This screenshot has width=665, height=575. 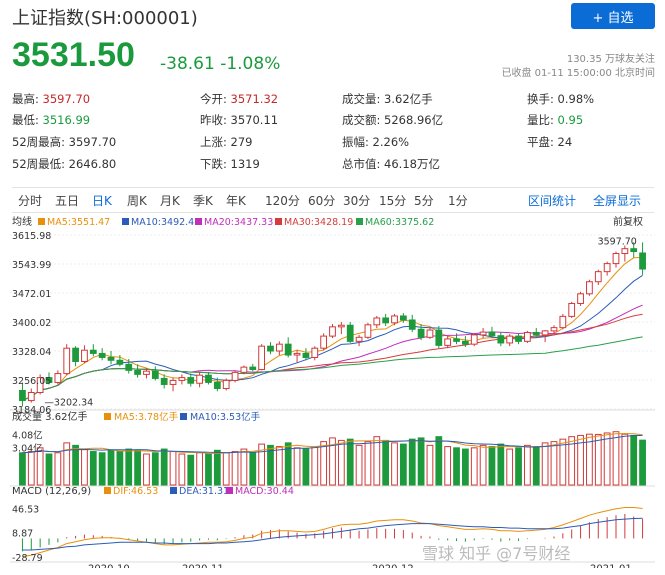 I want to click on tab-8: 60分, so click(x=322, y=201).